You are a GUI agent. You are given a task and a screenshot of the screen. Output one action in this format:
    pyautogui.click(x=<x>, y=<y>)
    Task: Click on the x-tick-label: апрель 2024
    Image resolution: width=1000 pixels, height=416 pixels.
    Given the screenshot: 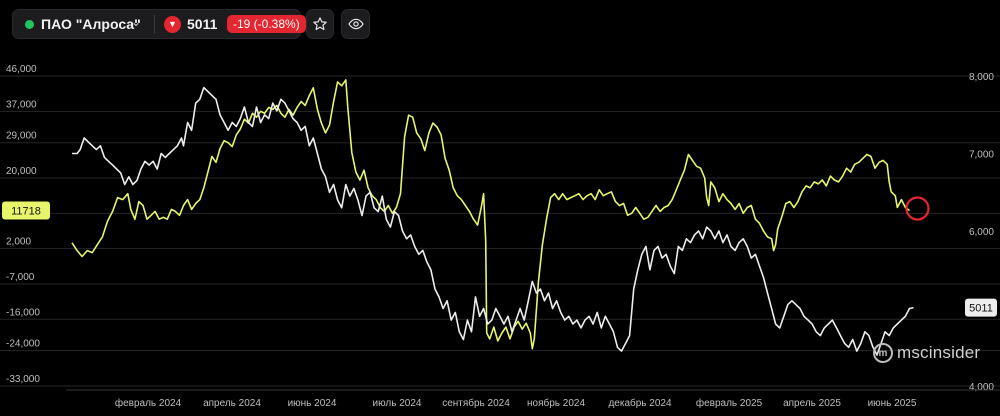 What is the action you would take?
    pyautogui.click(x=232, y=403)
    